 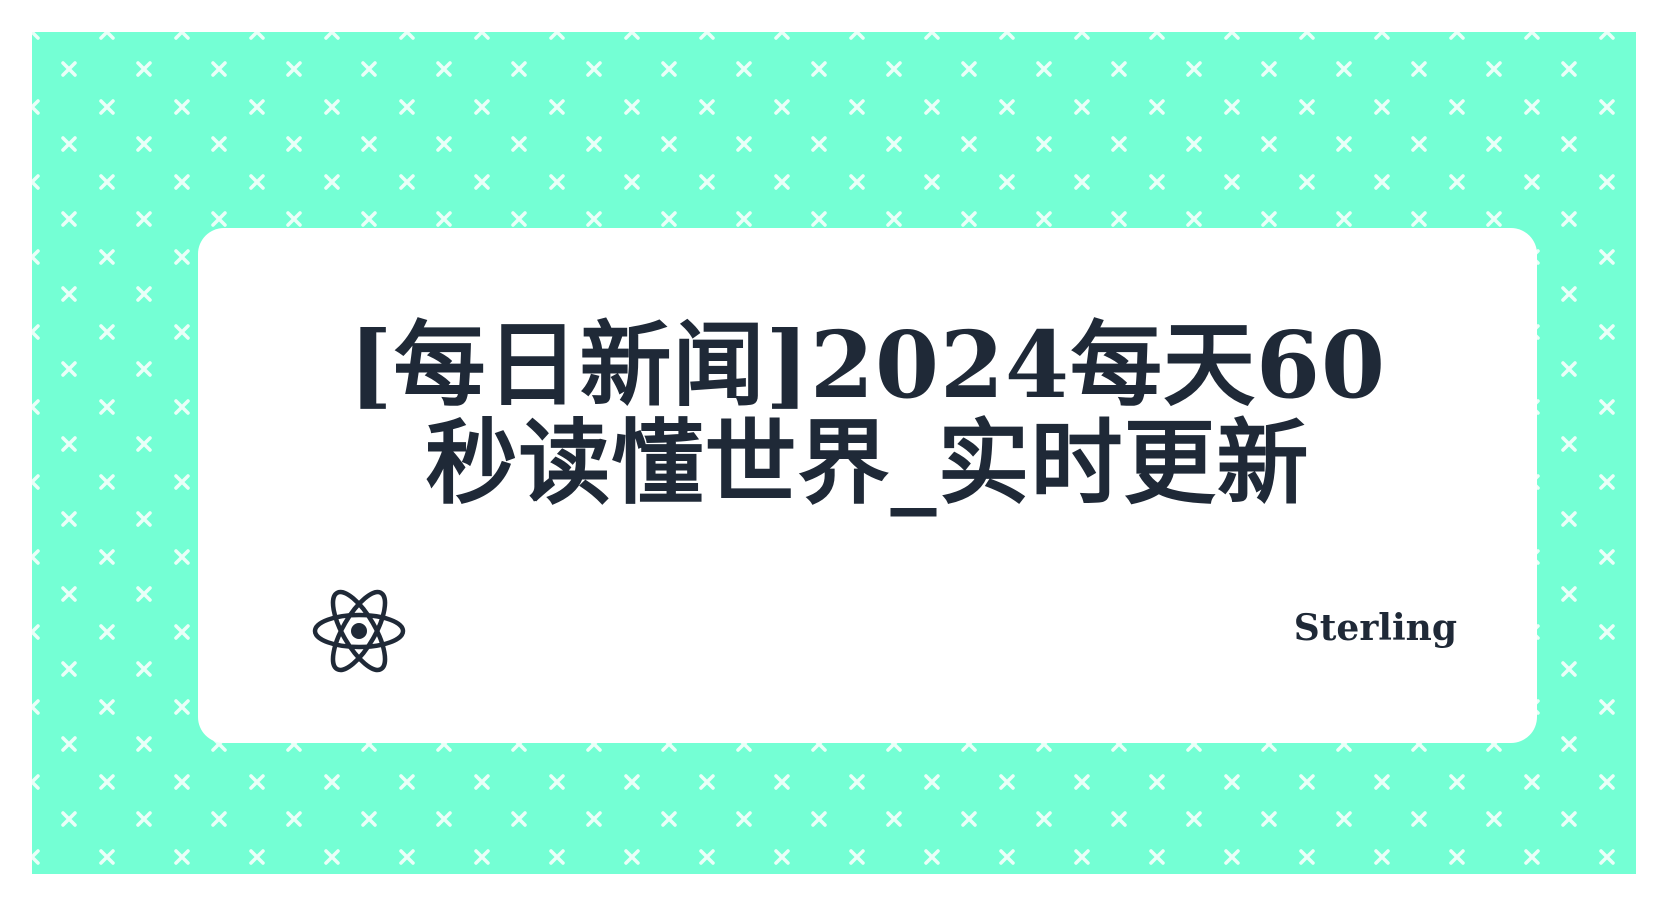 What do you see at coordinates (359, 631) in the screenshot?
I see `react-atom-icon` at bounding box center [359, 631].